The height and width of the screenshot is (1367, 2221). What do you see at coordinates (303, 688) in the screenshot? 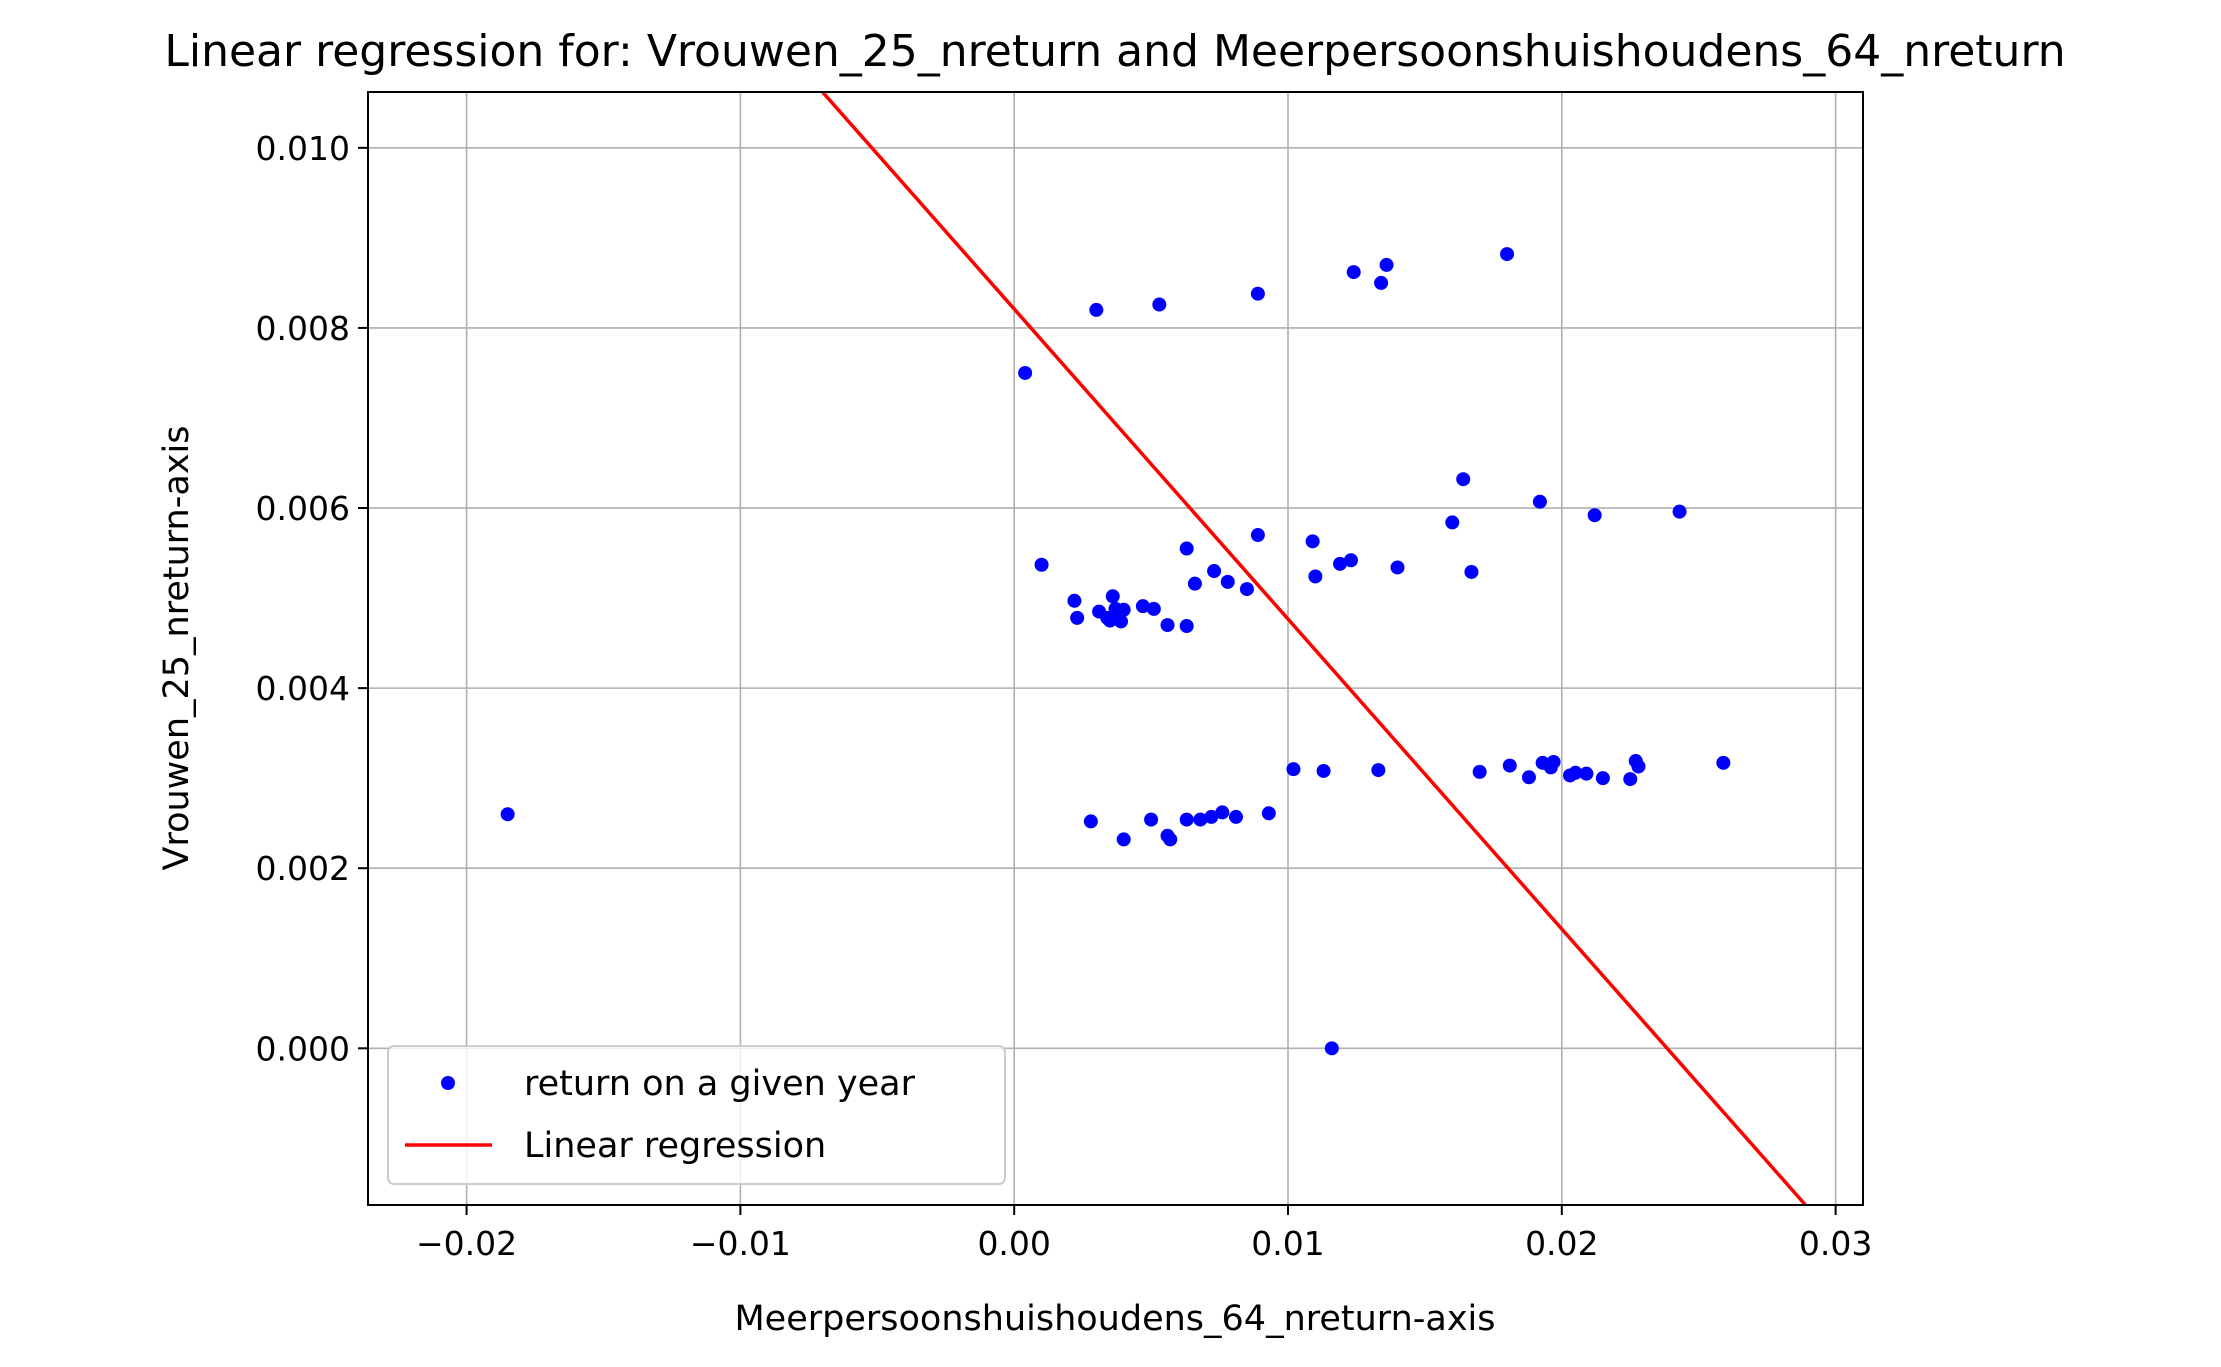
I see `y-tick-label: 0.004` at bounding box center [303, 688].